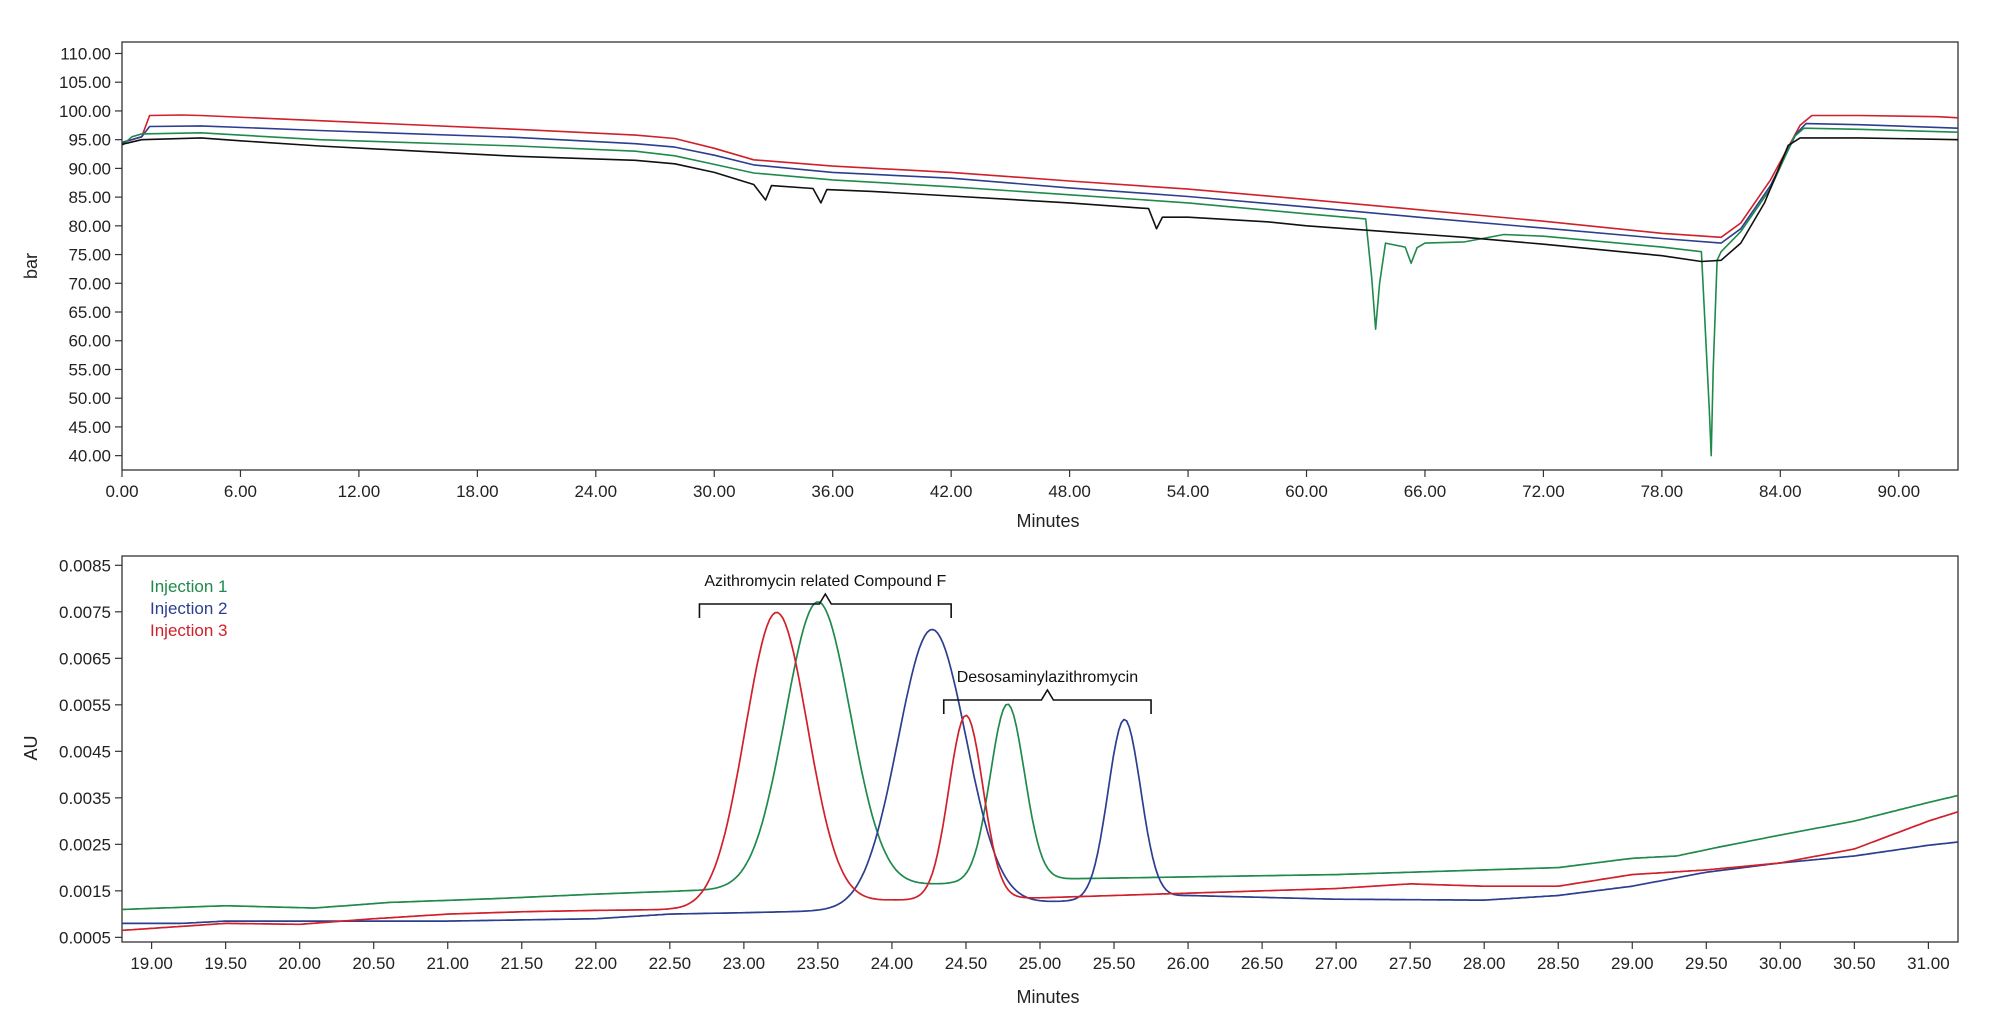 The width and height of the screenshot is (2000, 1035). Describe the element at coordinates (1040, 963) in the screenshot. I see `absorbance-x-tick-label: 25.00` at that location.